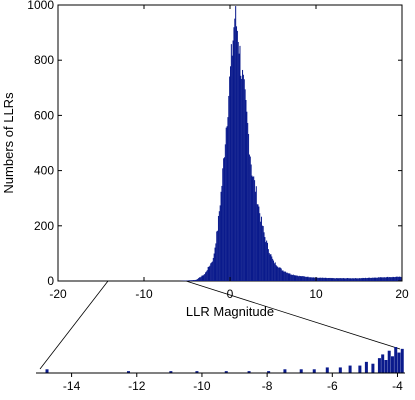 The image size is (415, 400). Describe the element at coordinates (74, 325) in the screenshot. I see `zoom-connector-left` at that location.